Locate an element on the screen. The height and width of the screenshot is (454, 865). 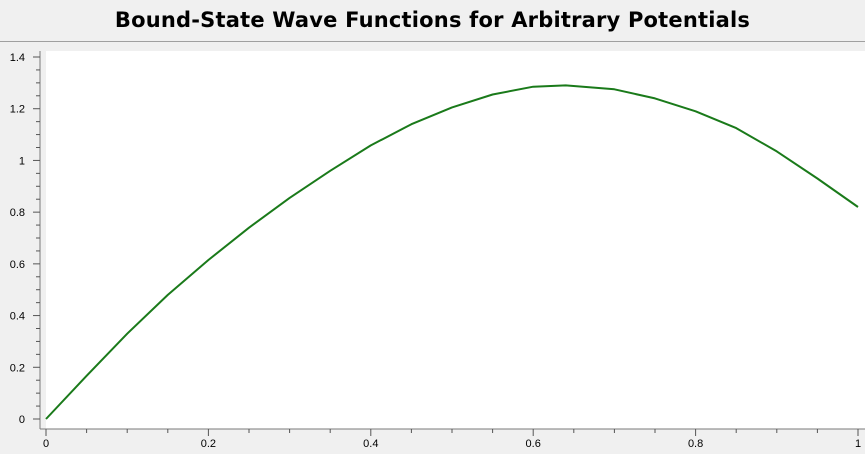
title-divider is located at coordinates (432, 41).